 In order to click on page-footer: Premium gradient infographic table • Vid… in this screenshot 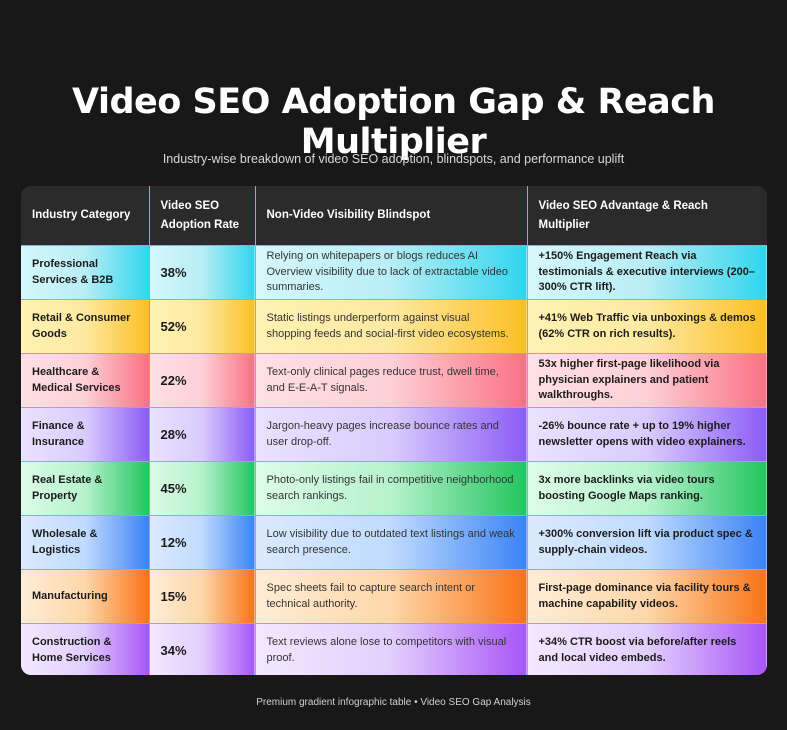, I will do `click(393, 702)`.